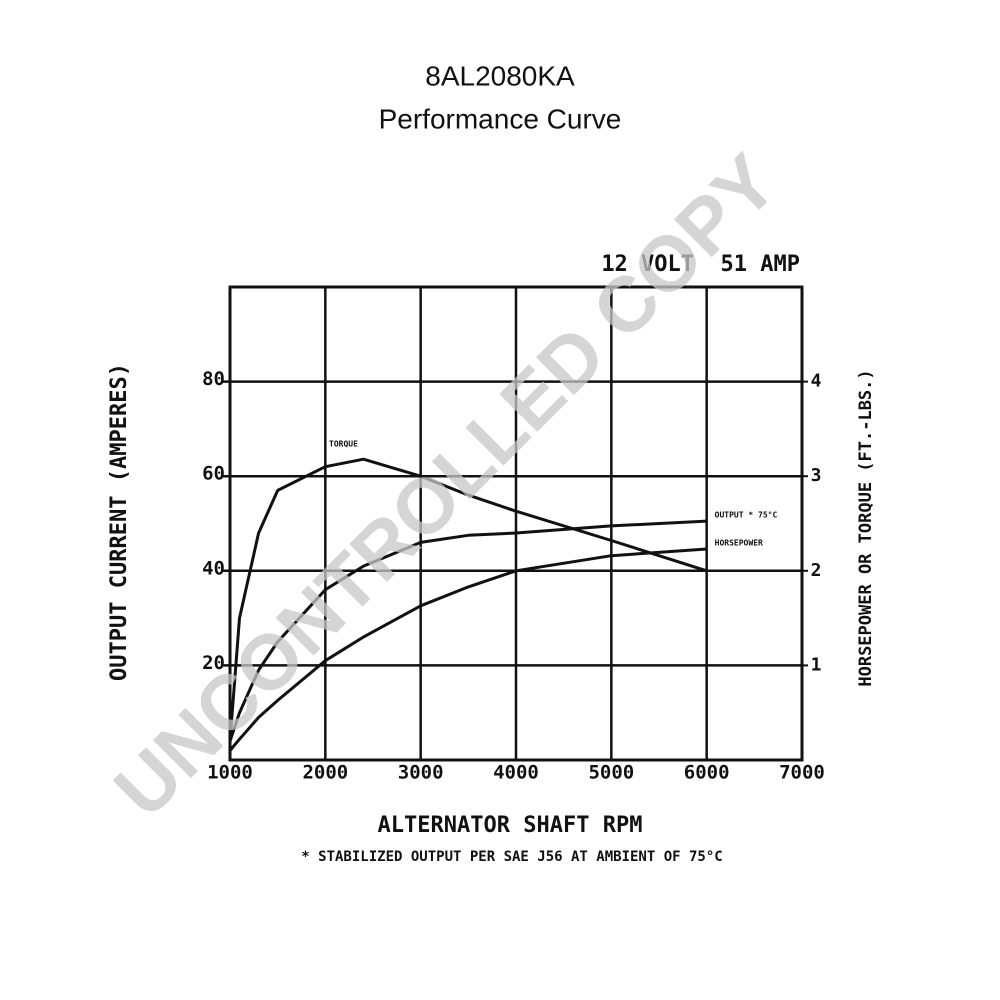  Describe the element at coordinates (213, 474) in the screenshot. I see `y-tick-label: 60` at that location.